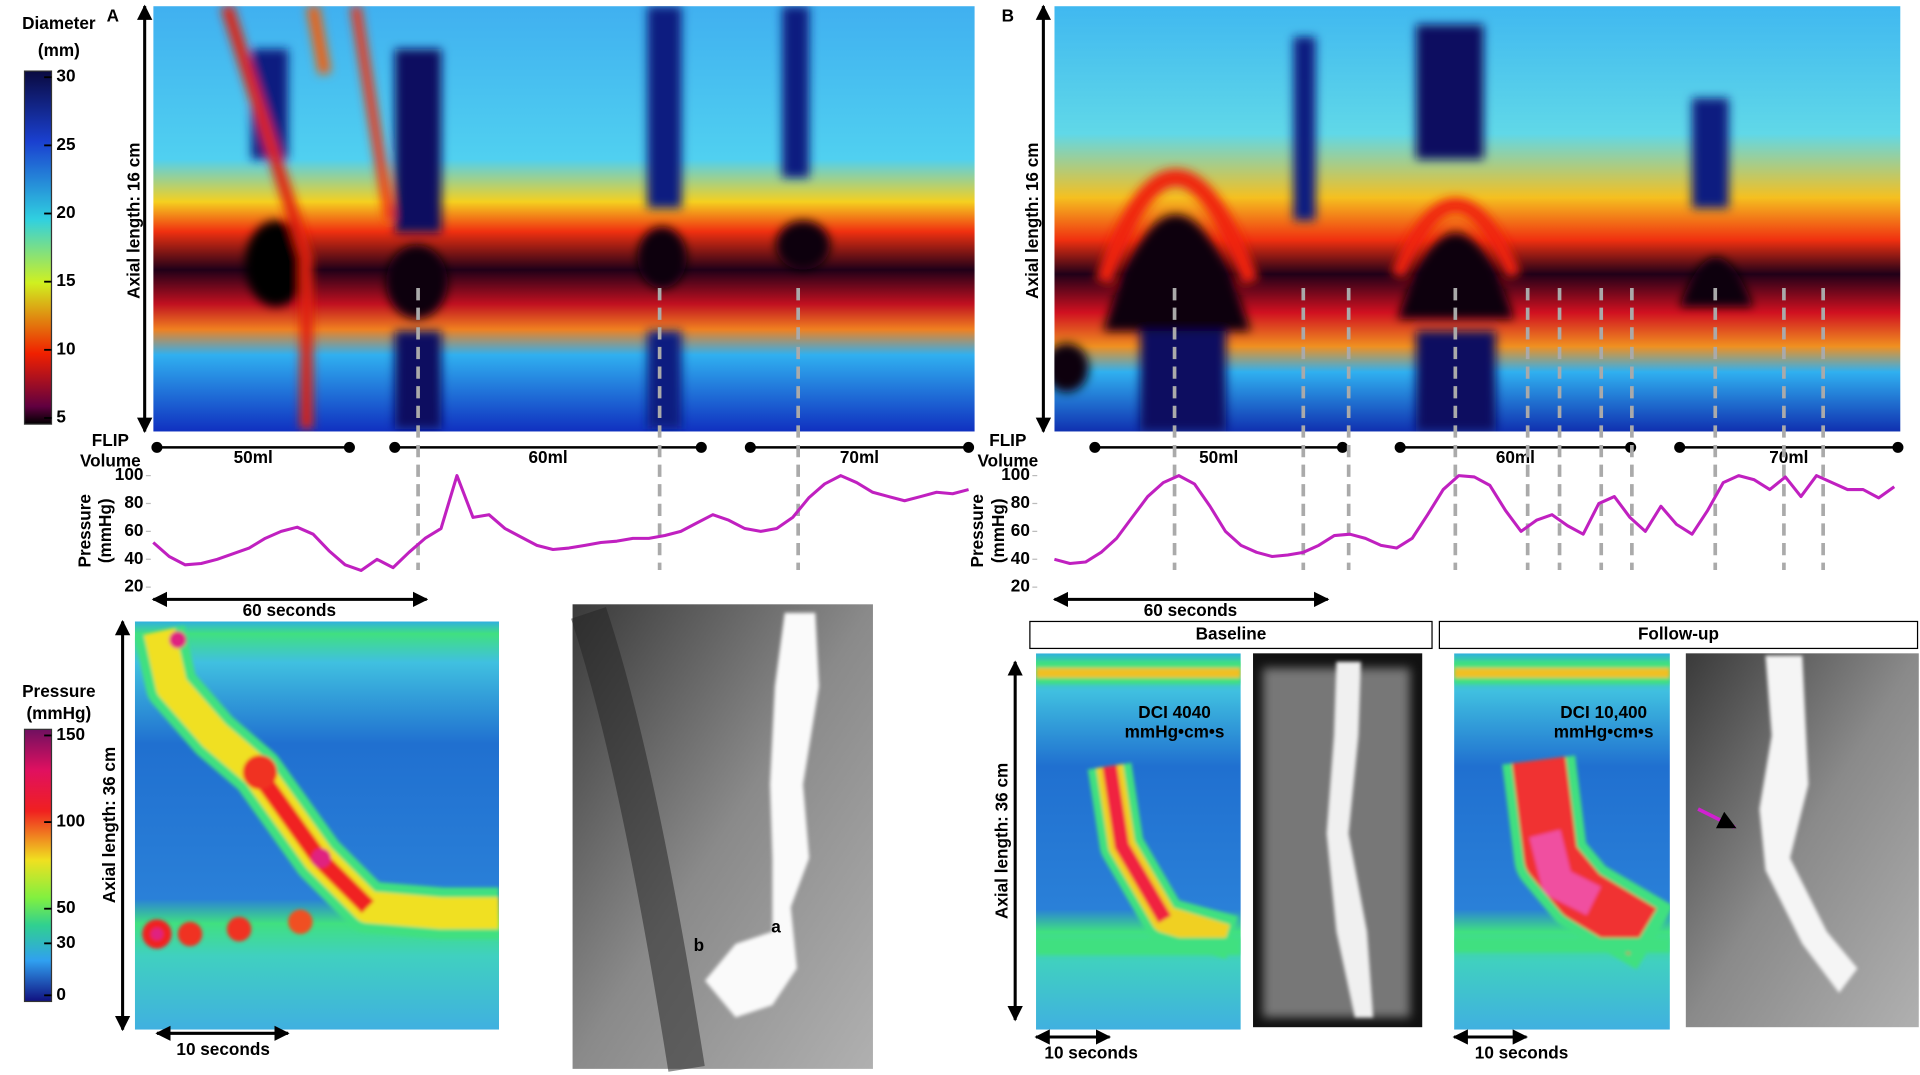  I want to click on colorbar-tick-label: 25, so click(66, 144).